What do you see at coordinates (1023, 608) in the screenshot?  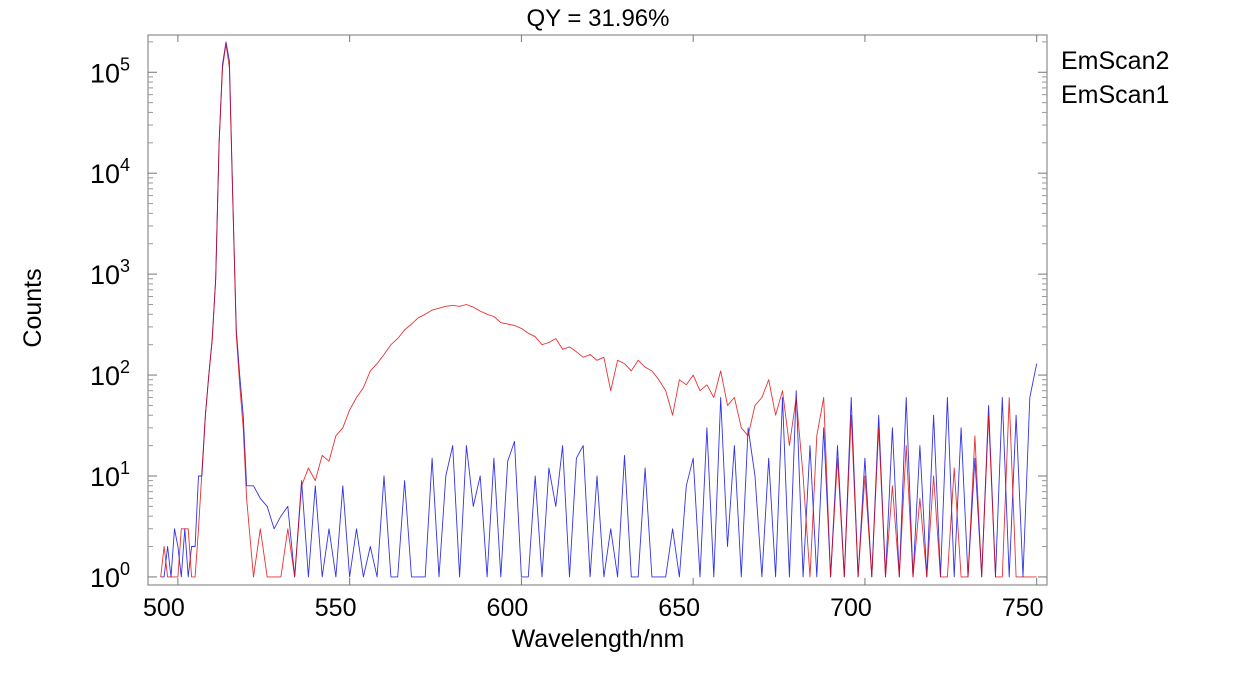 I see `x-tick-label: 750` at bounding box center [1023, 608].